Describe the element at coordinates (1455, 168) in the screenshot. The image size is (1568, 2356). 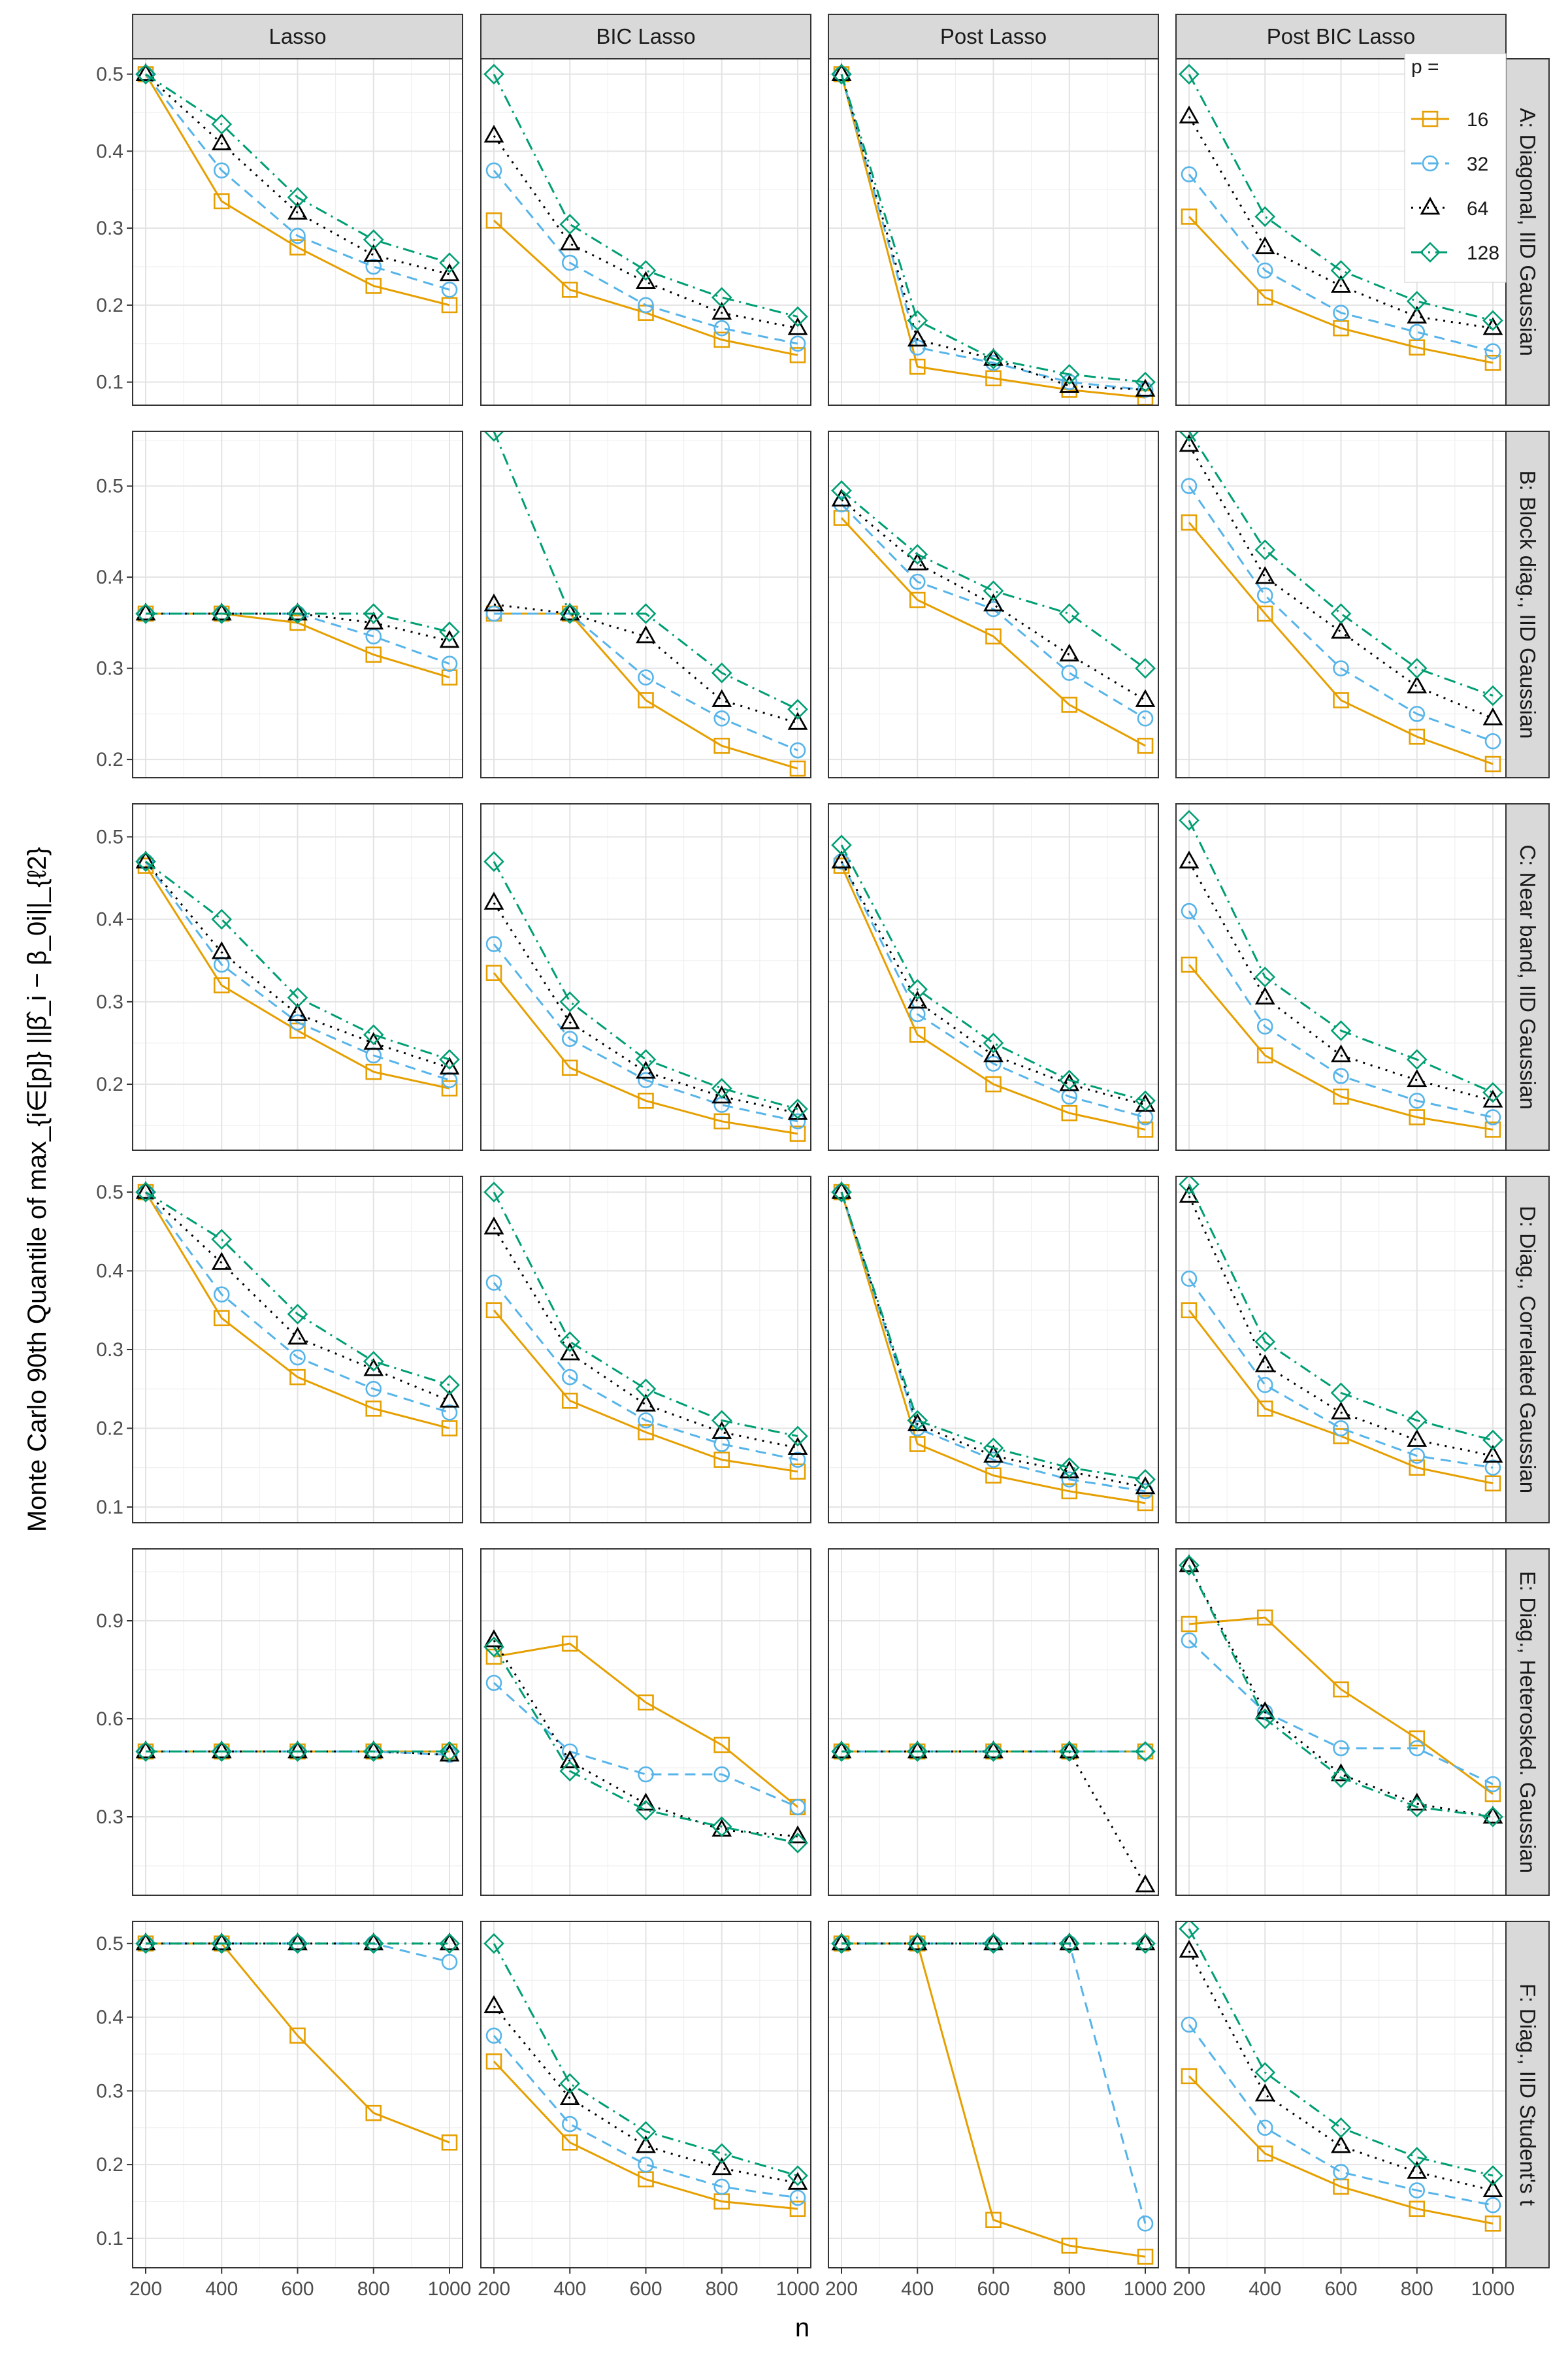
I see `legend-box` at that location.